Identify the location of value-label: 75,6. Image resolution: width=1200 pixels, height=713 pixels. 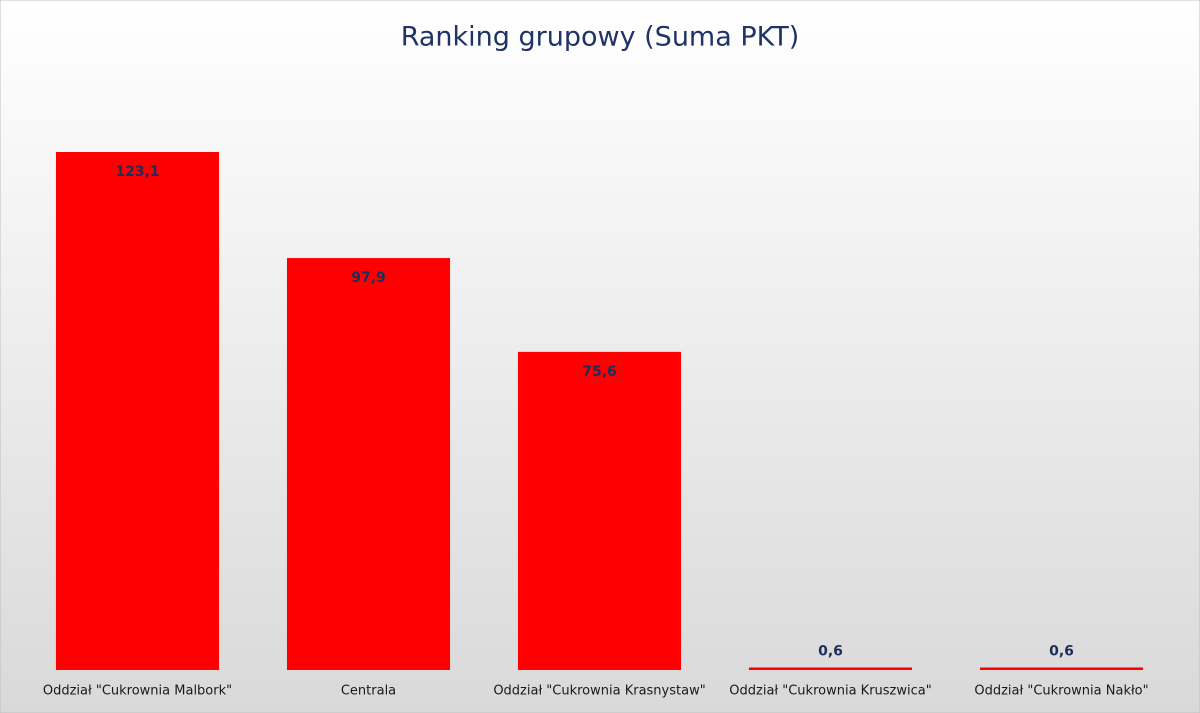
(599, 372).